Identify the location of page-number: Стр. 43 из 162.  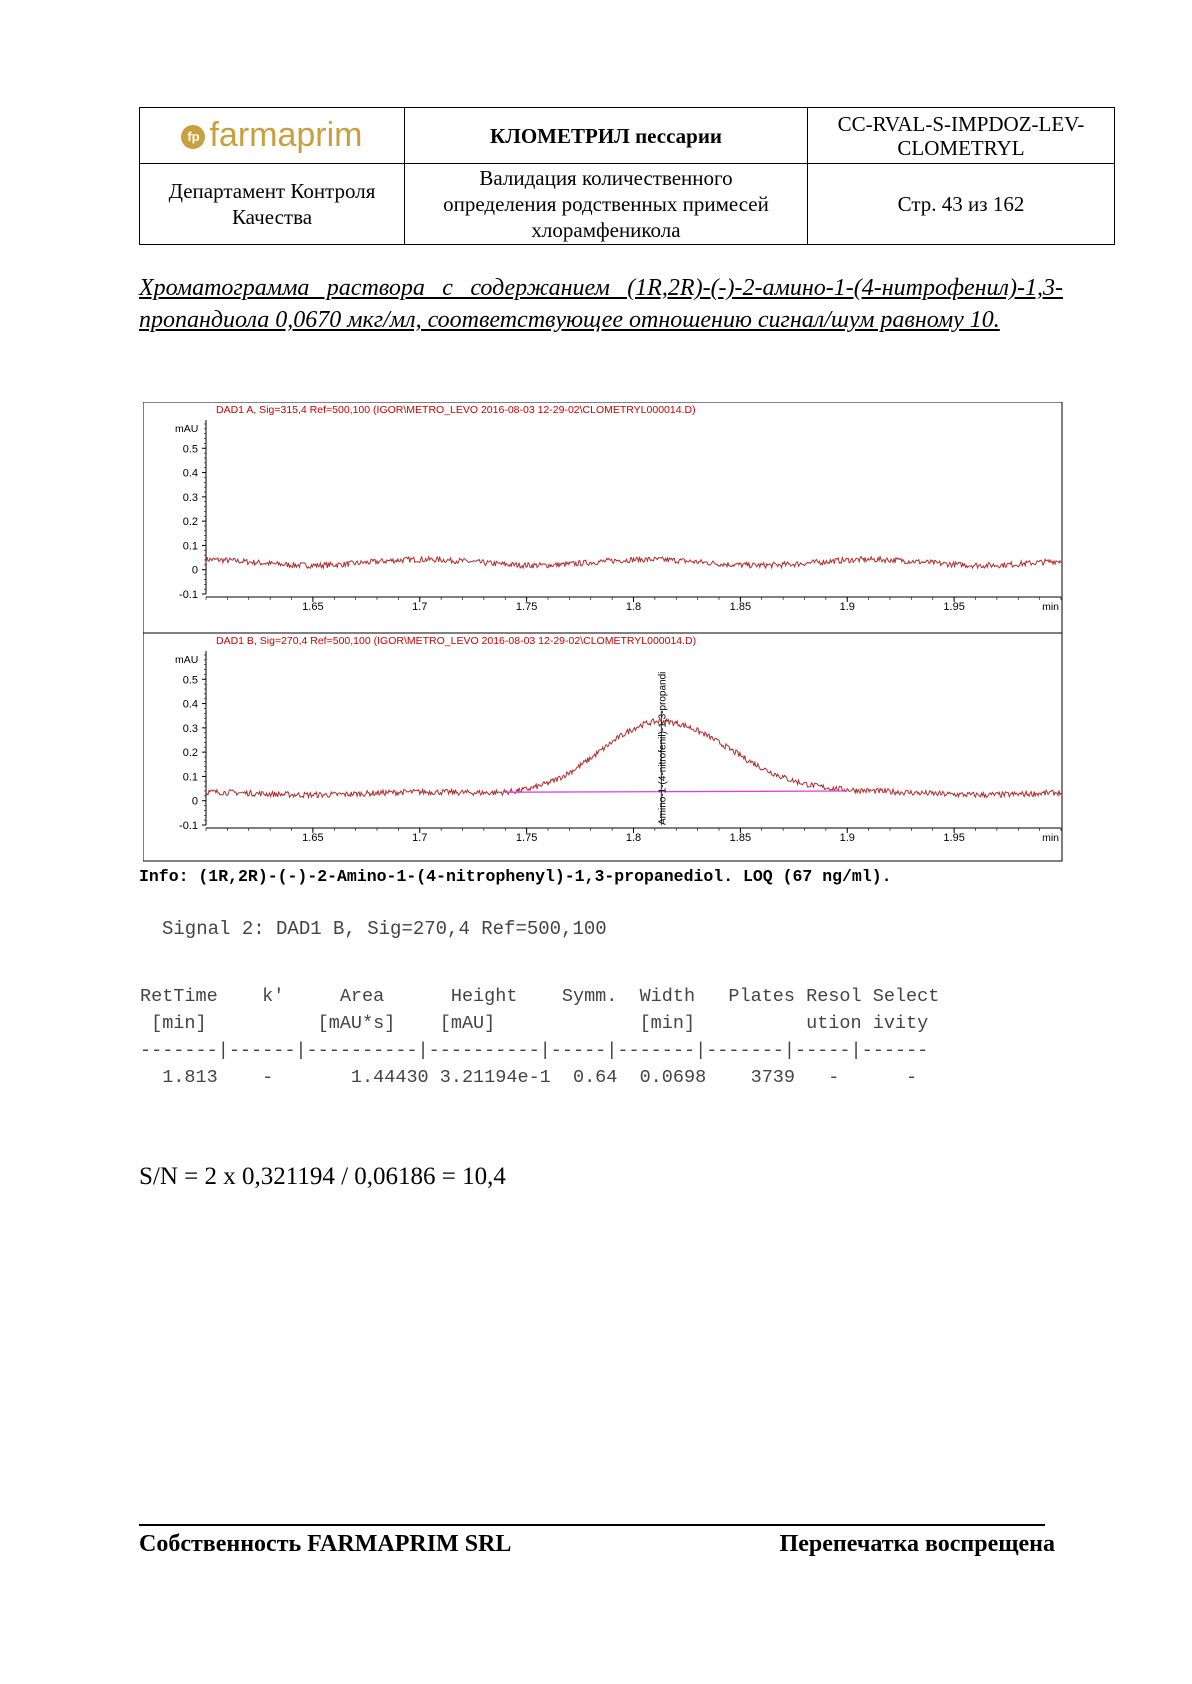
(961, 204).